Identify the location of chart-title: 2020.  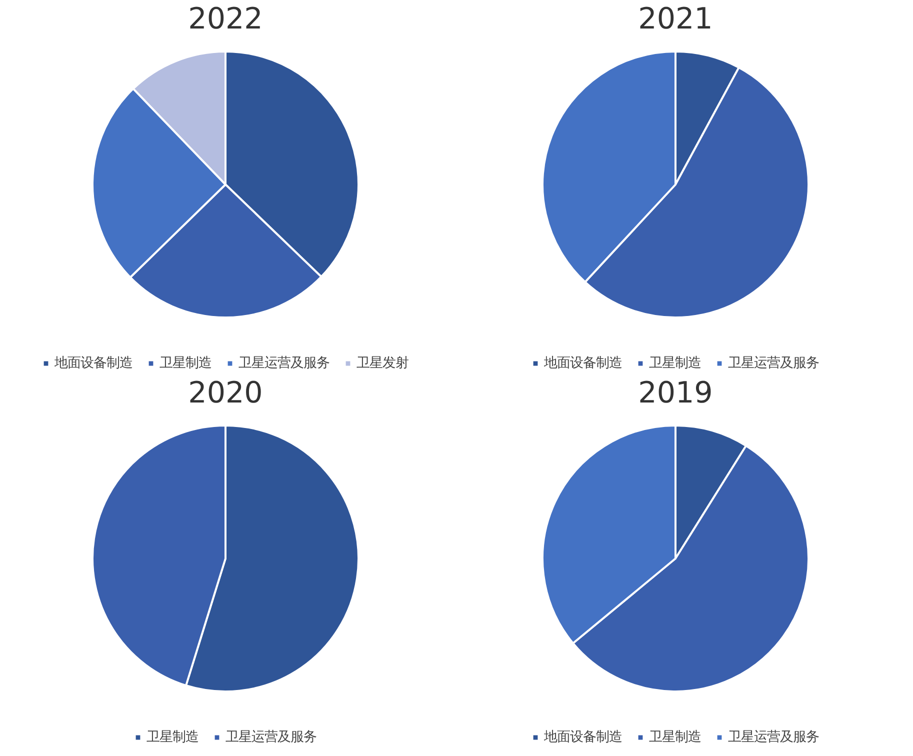
(225, 393).